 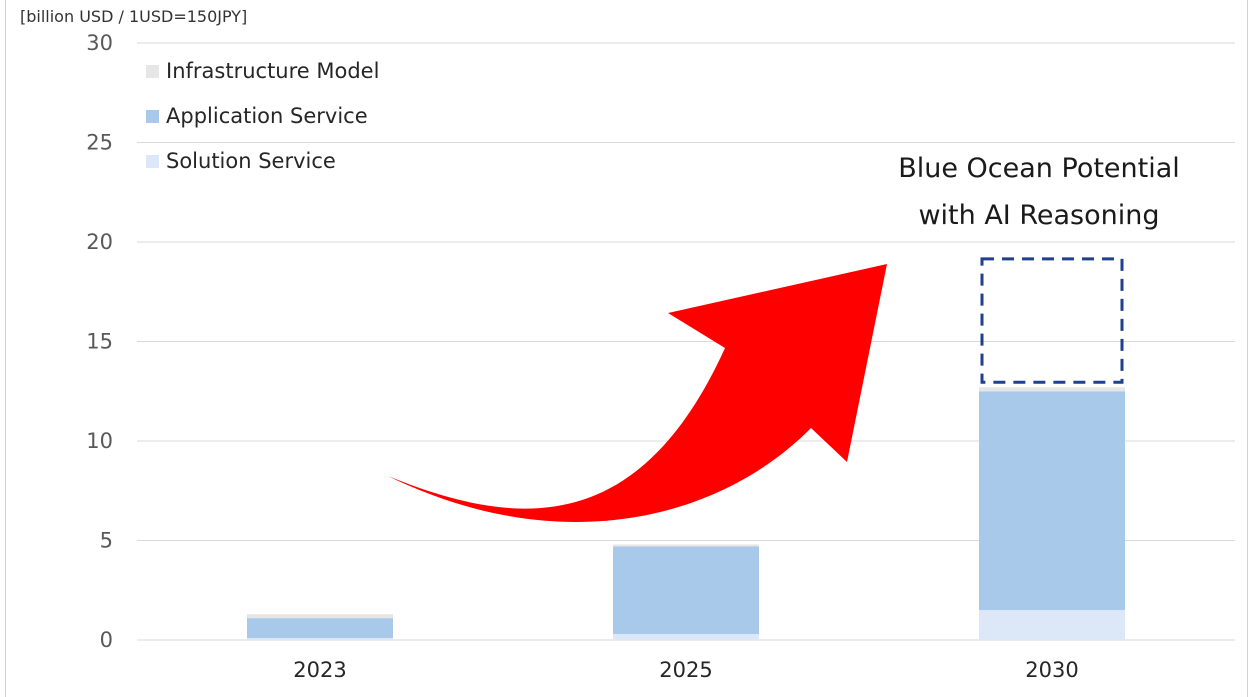 I want to click on x-tick-label: 2030, so click(x=1051, y=670).